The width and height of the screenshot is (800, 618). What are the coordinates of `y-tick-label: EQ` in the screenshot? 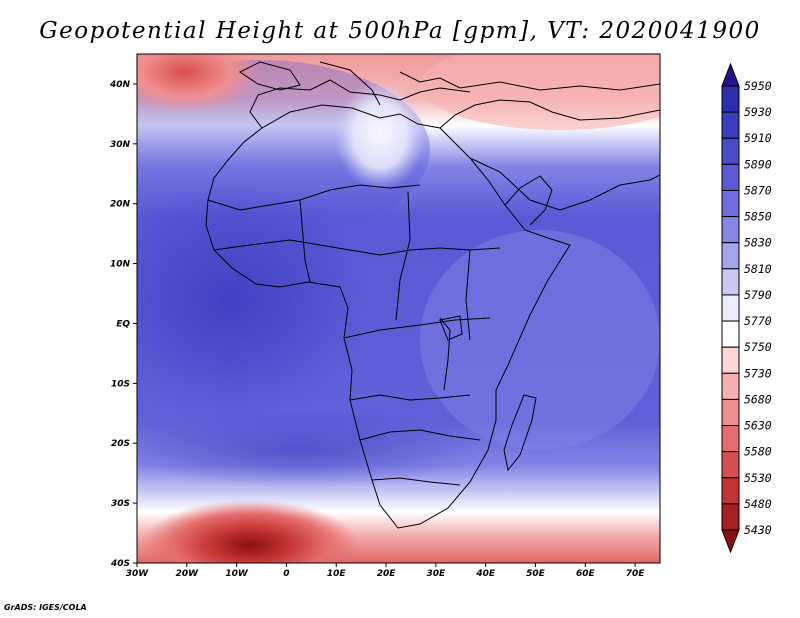 It's located at (123, 324).